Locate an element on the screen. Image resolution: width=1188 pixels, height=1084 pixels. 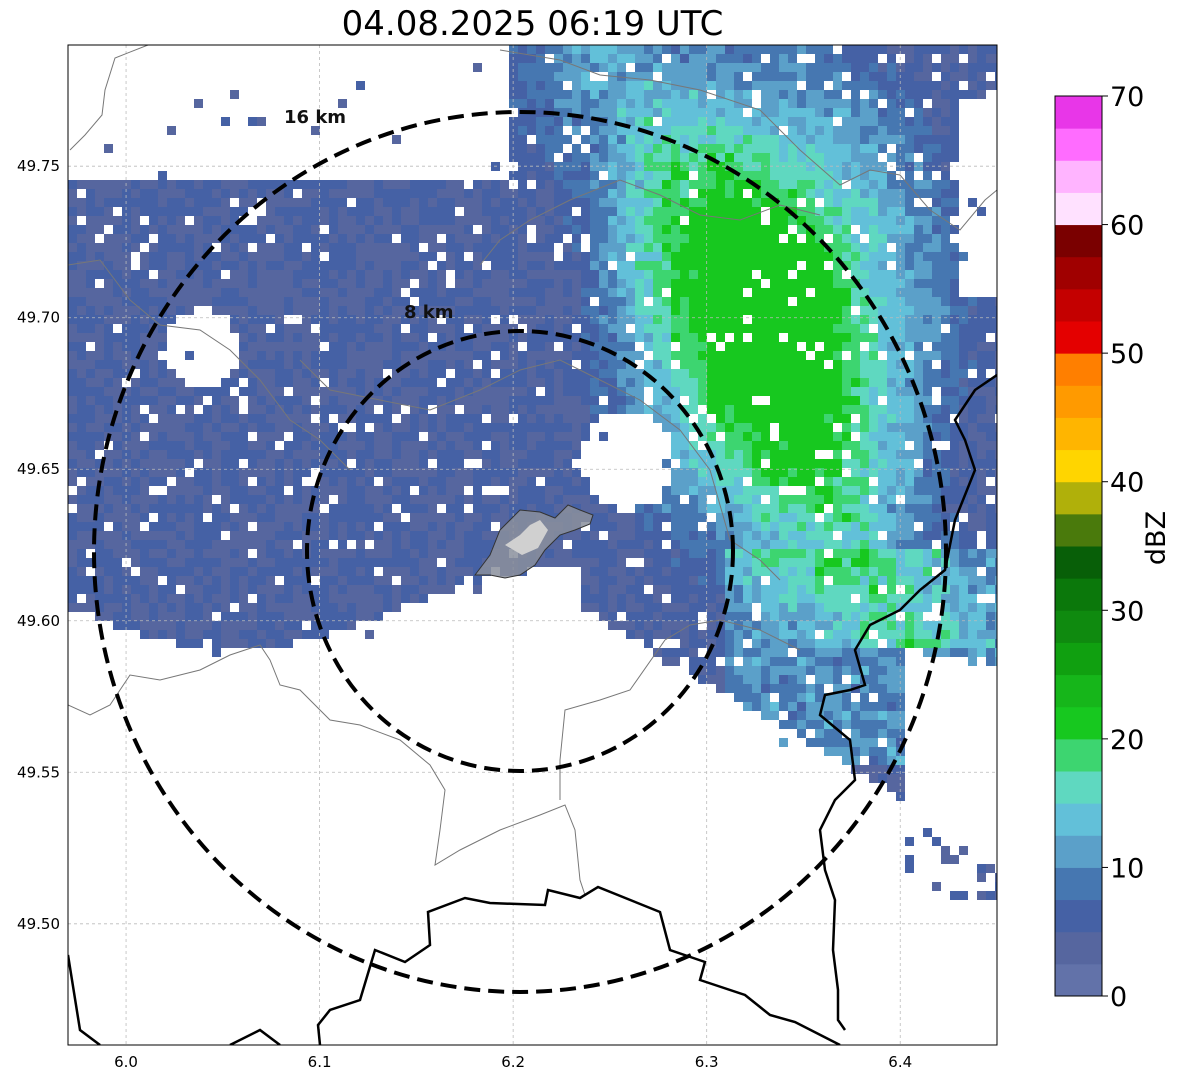
colorbar-tick-label: 20 is located at coordinates (1127, 740).